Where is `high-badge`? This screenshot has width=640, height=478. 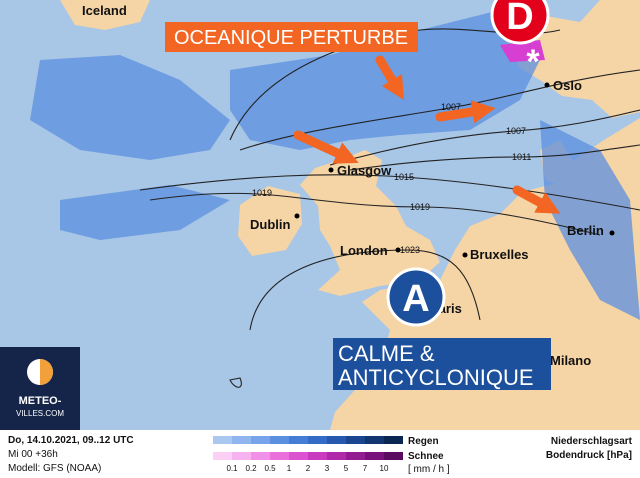 high-badge is located at coordinates (416, 297).